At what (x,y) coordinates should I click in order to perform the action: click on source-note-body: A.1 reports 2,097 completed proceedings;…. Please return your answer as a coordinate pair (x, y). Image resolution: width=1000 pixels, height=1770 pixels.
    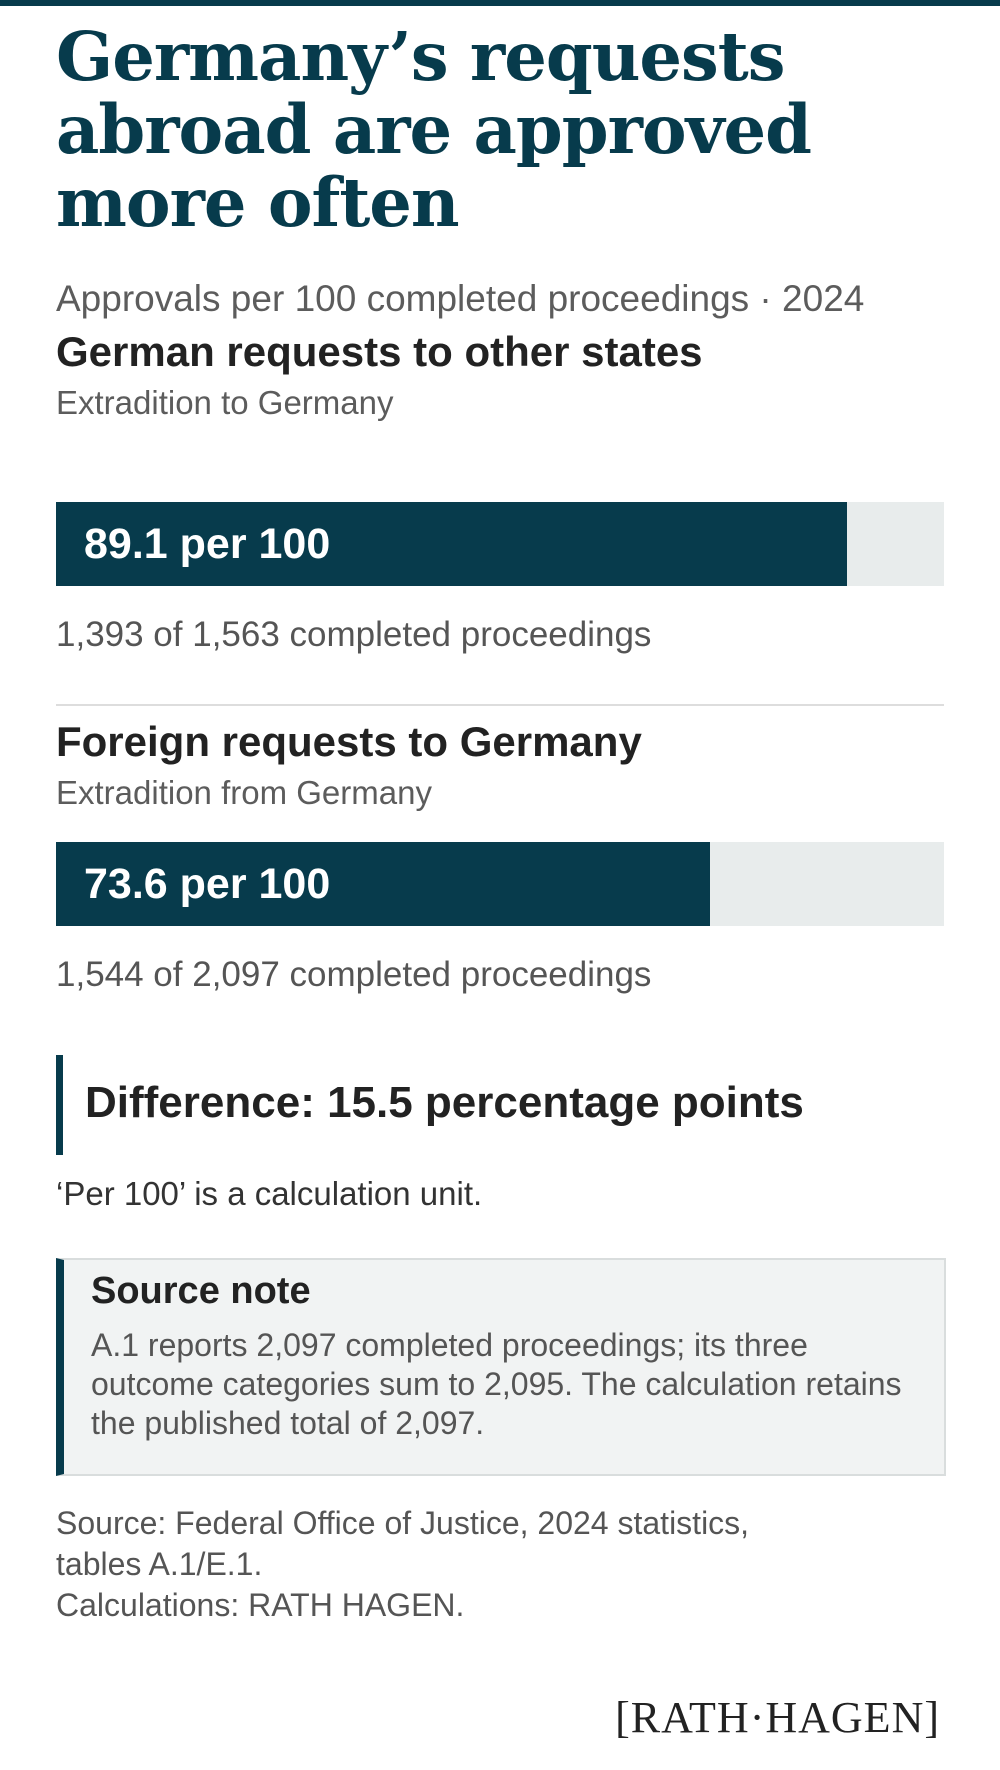
    Looking at the image, I should click on (496, 1384).